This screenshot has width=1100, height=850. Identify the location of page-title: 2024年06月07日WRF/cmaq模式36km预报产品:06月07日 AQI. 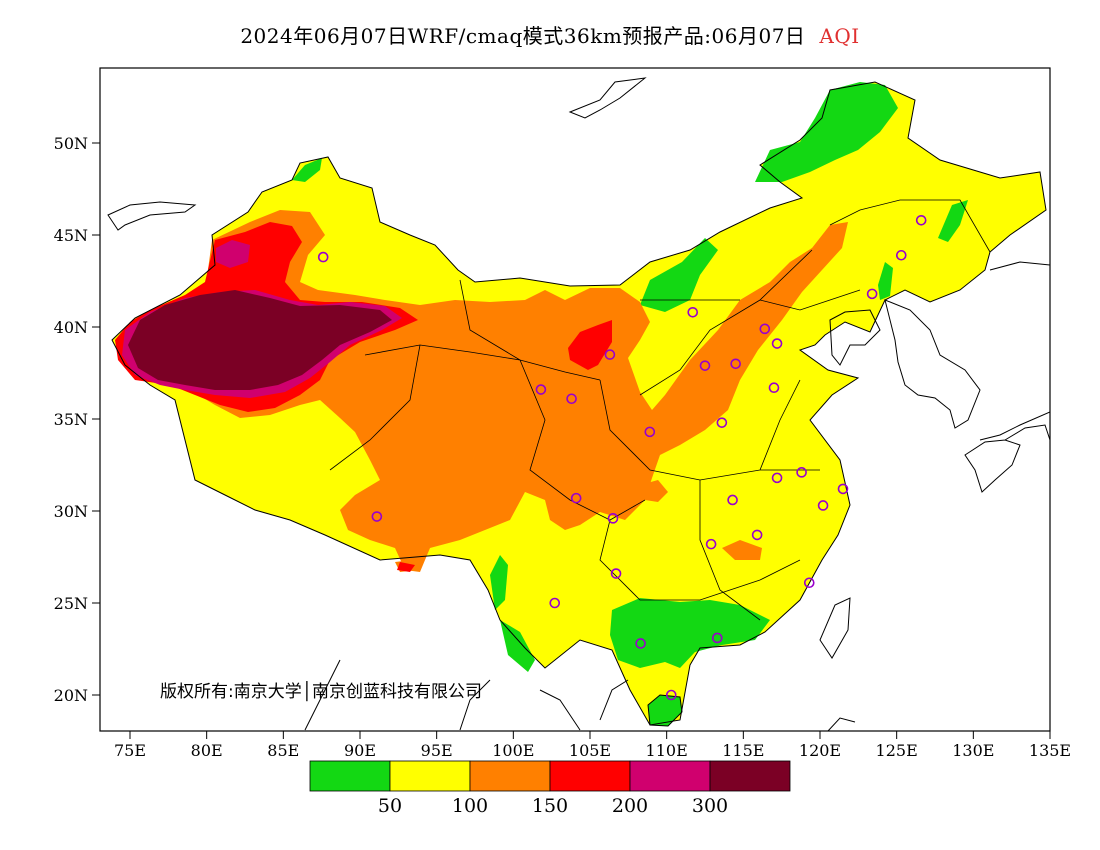
(550, 34).